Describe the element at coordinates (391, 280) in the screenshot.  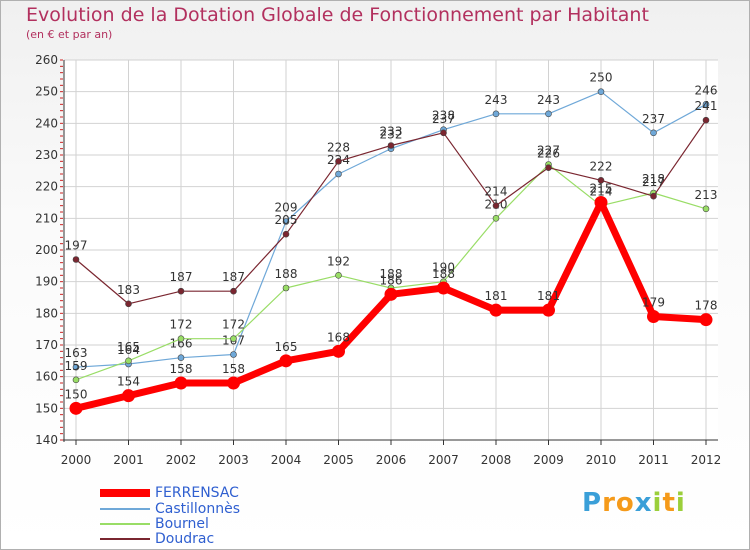
I see `data-label: 186` at that location.